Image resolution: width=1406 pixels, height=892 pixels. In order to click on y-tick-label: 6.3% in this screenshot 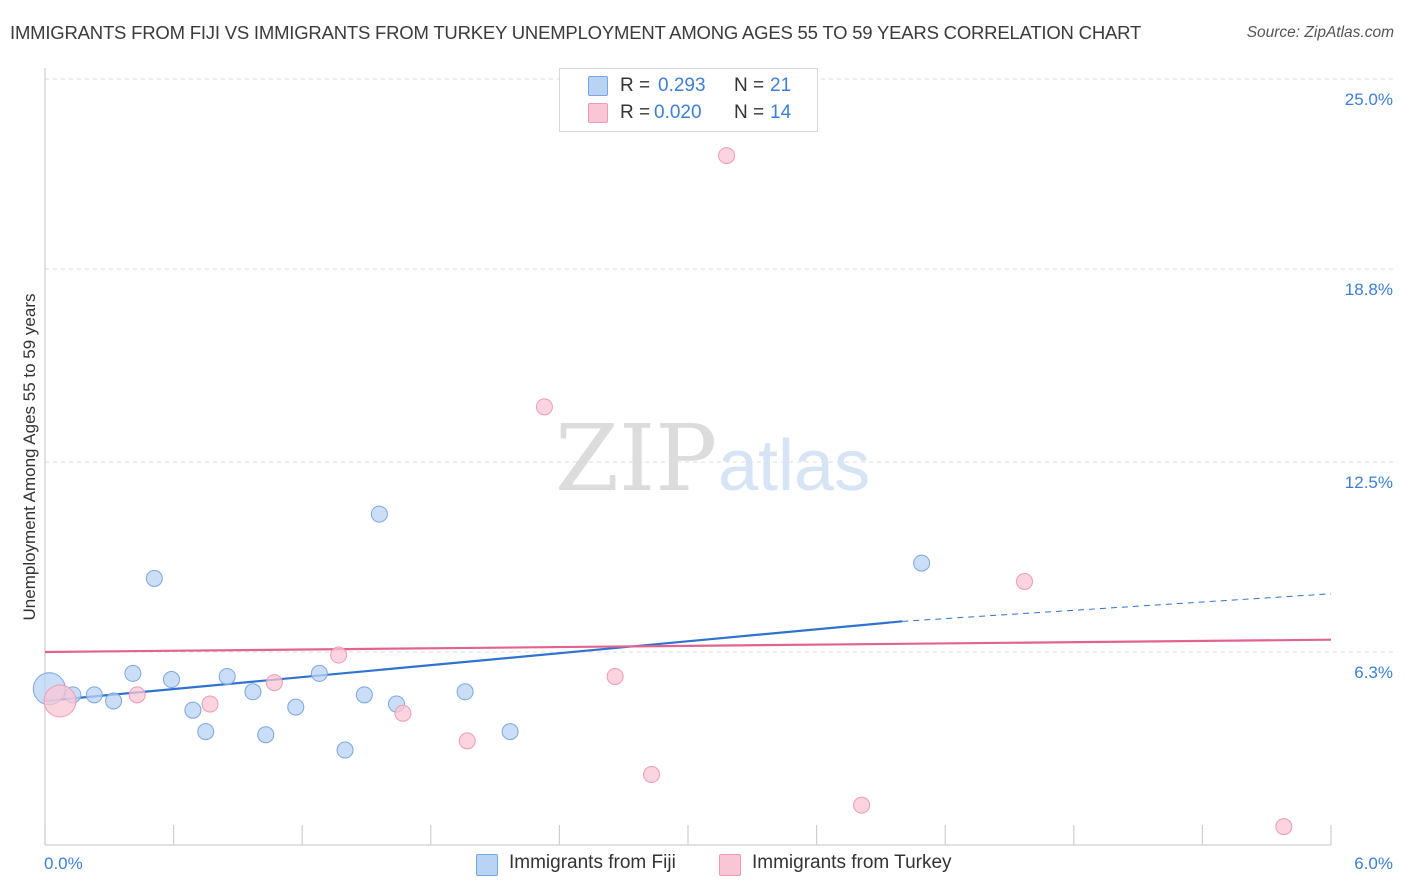, I will do `click(1373, 672)`.